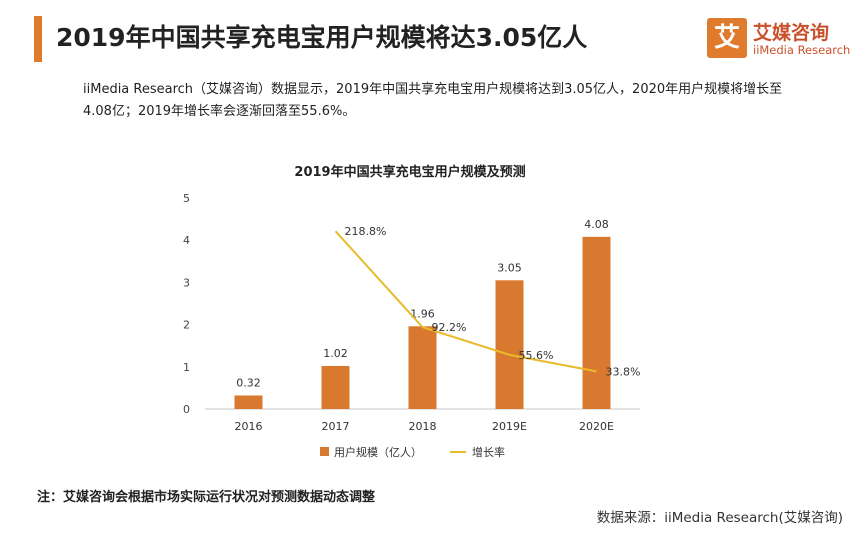 This screenshot has height=539, width=863. I want to click on brand-logo: 艾 艾媒咨询 iiMedia Research, so click(782, 40).